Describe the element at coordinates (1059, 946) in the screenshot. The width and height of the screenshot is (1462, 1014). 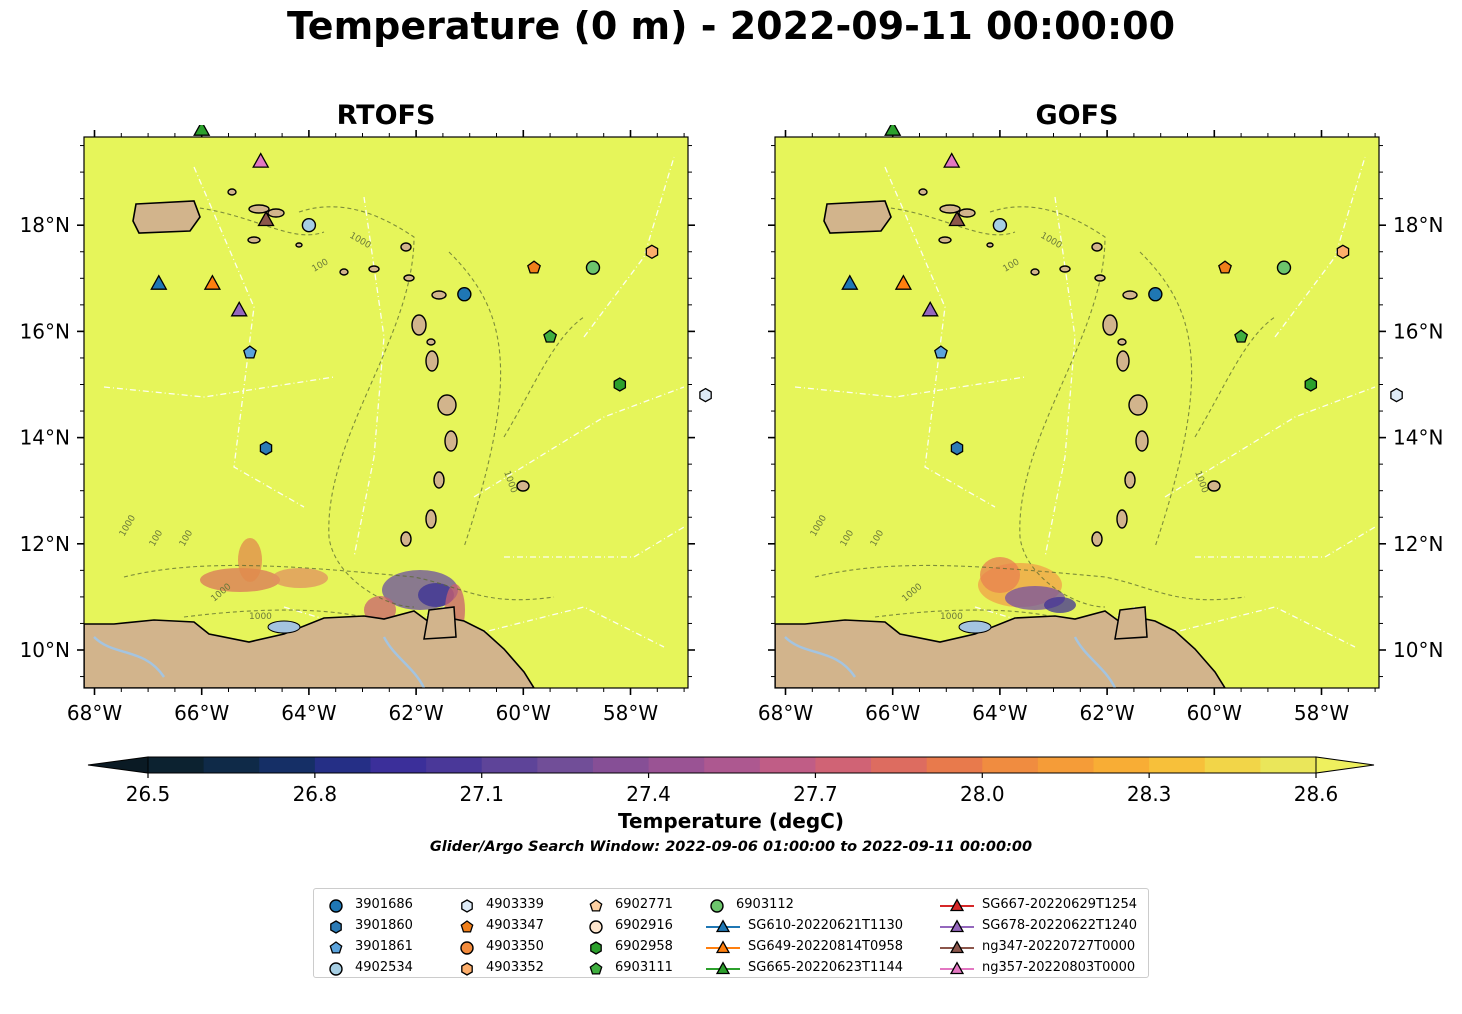
I see `legend-label: ng347-20220727T0000` at that location.